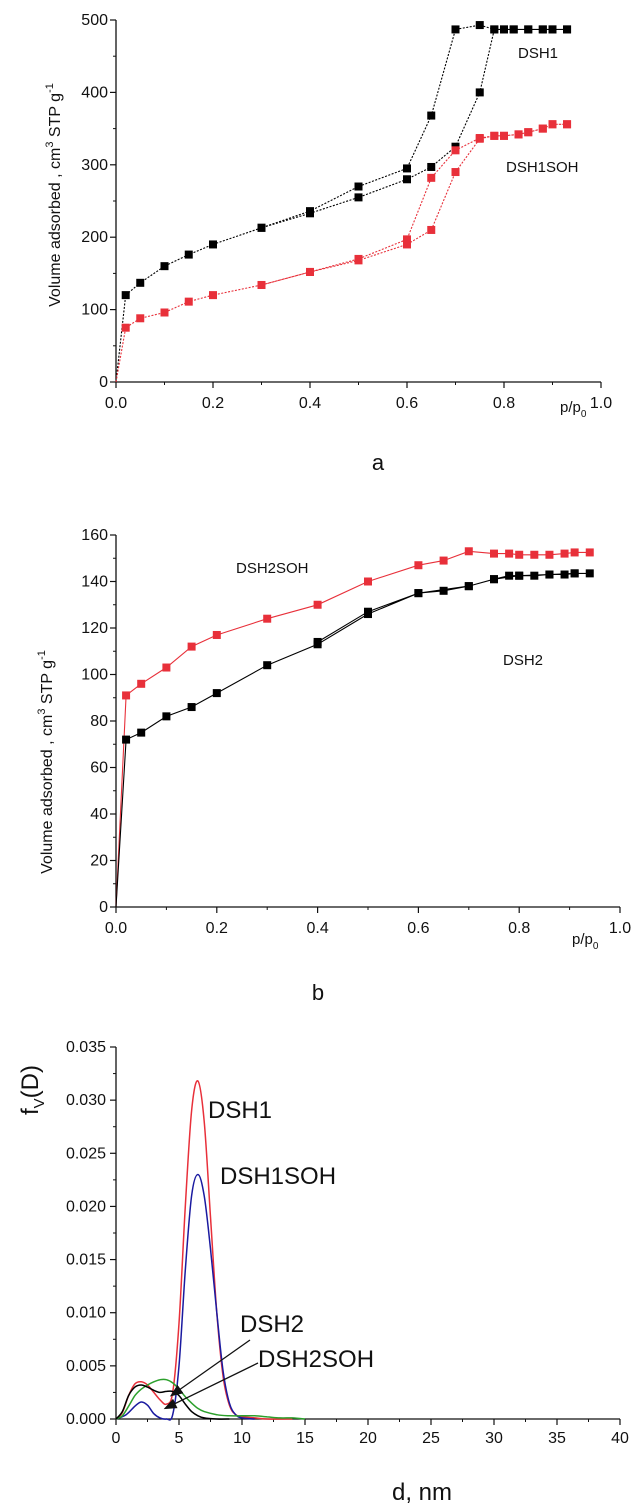 This screenshot has height=1512, width=636. What do you see at coordinates (368, 1438) in the screenshot?
I see `panel-c-x-tick-label: 20` at bounding box center [368, 1438].